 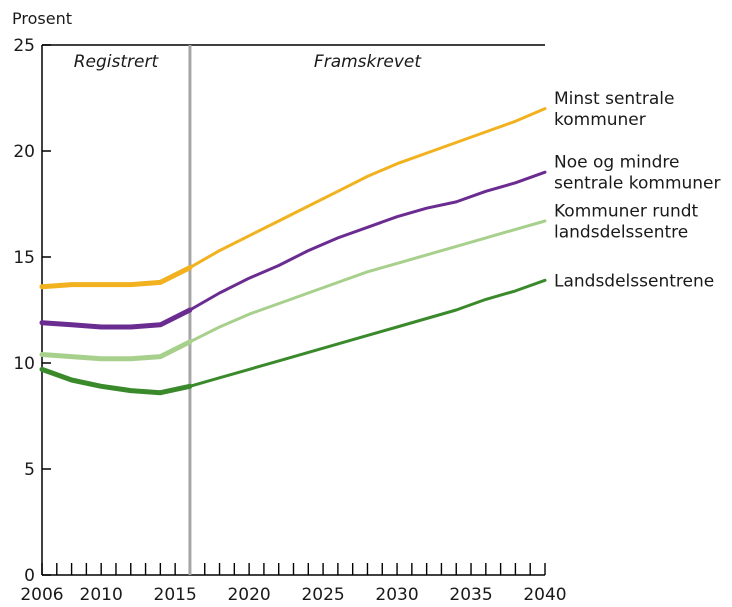 What do you see at coordinates (368, 62) in the screenshot?
I see `region-label-projected: Framskrevet` at bounding box center [368, 62].